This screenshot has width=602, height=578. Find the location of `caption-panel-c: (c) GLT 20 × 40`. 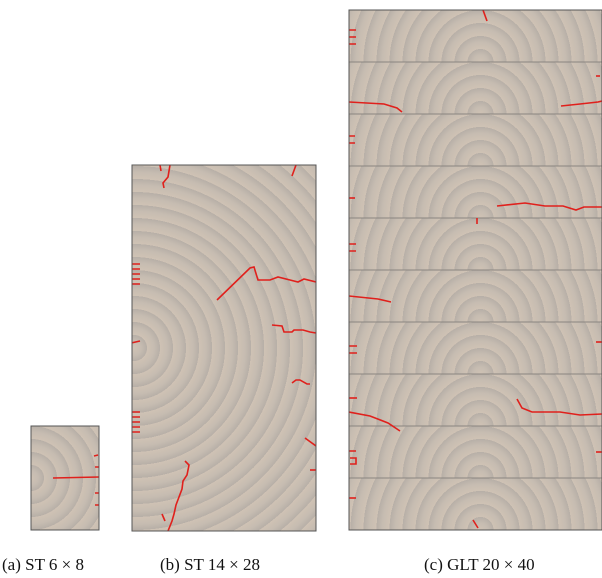

caption-panel-c: (c) GLT 20 × 40 is located at coordinates (479, 564).